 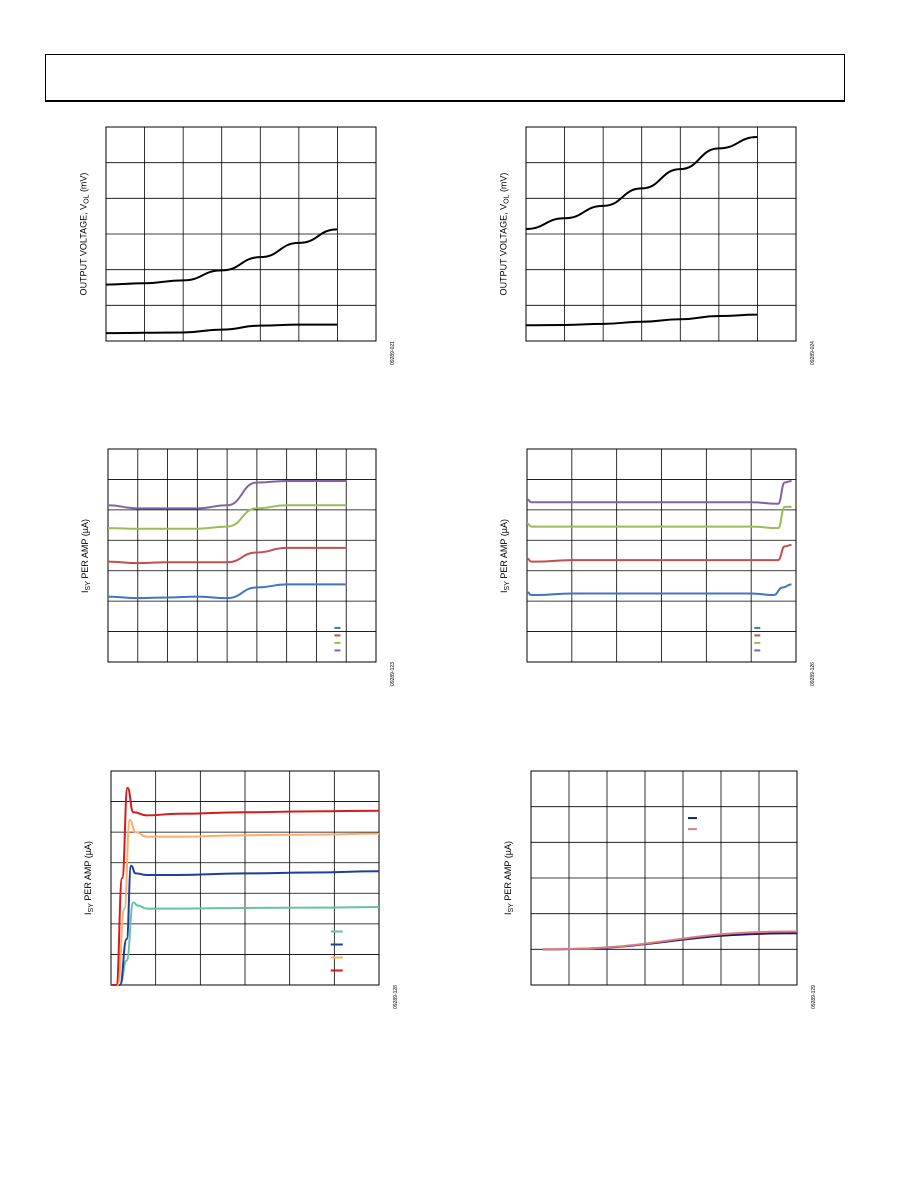 I want to click on chart-output-voltage-right, so click(x=651, y=254).